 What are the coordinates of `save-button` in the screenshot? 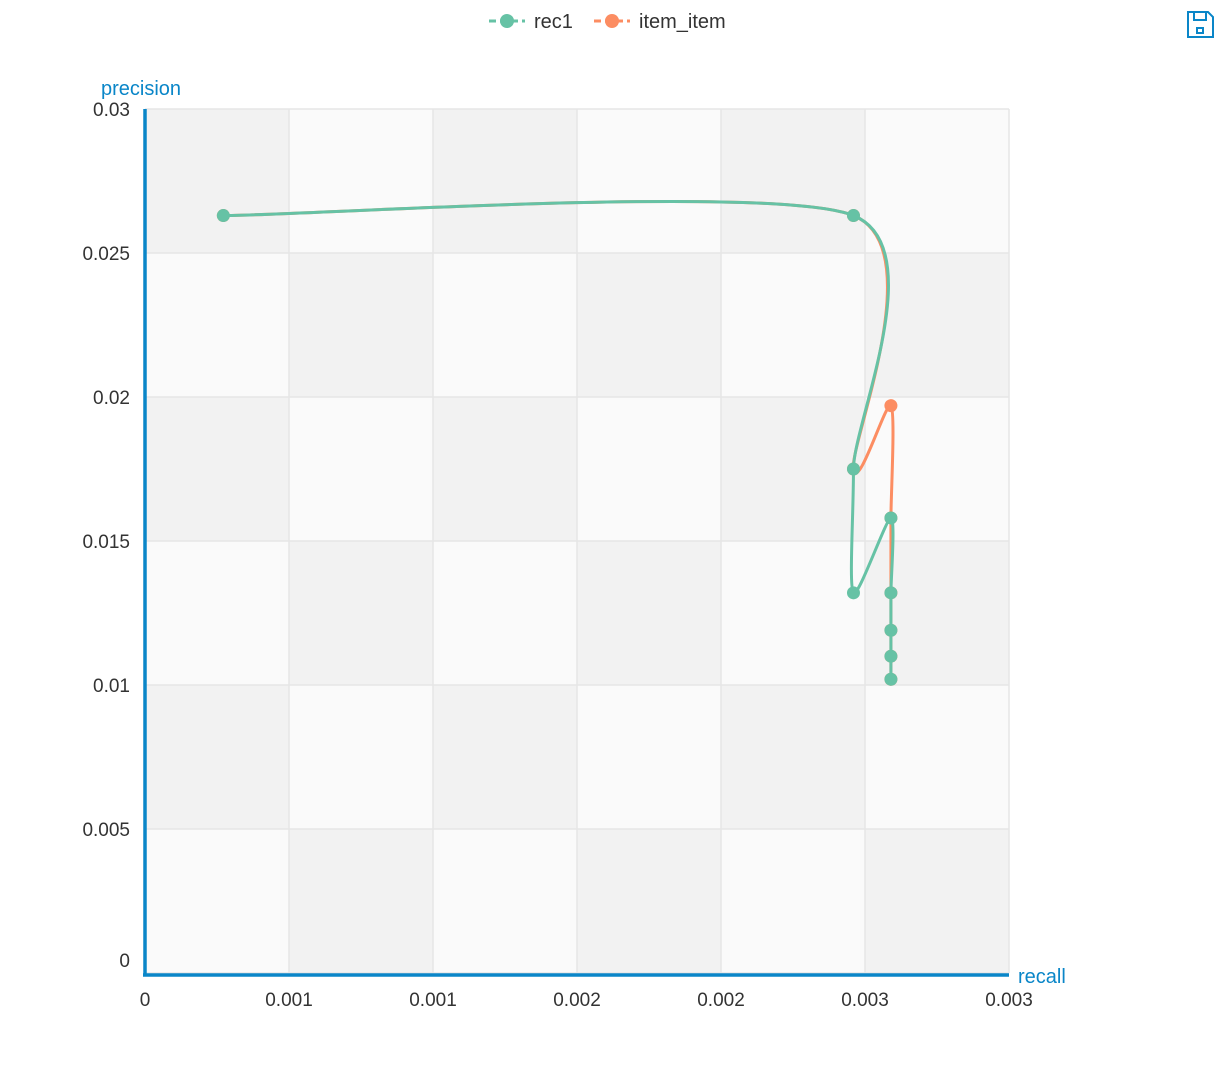 It's located at (1200, 24).